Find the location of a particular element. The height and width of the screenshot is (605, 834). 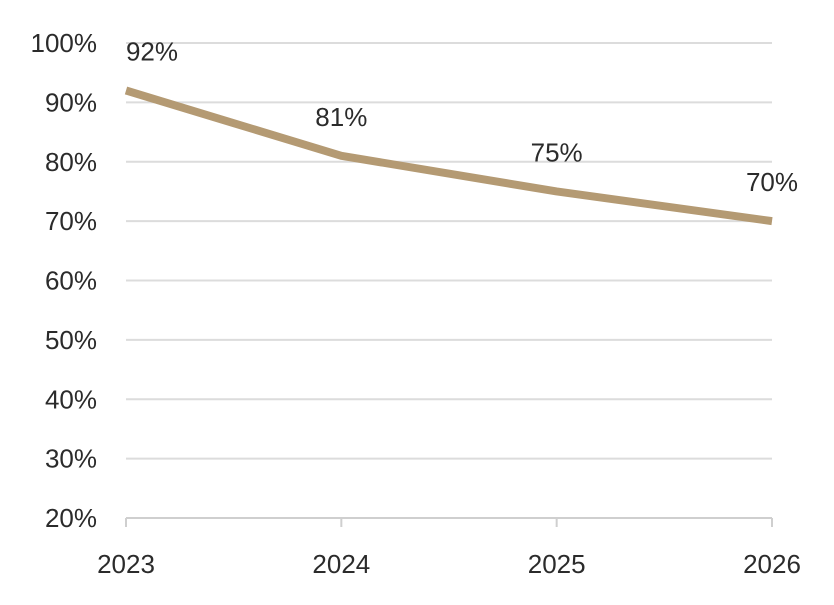

data-label-2023: 92% is located at coordinates (152, 52).